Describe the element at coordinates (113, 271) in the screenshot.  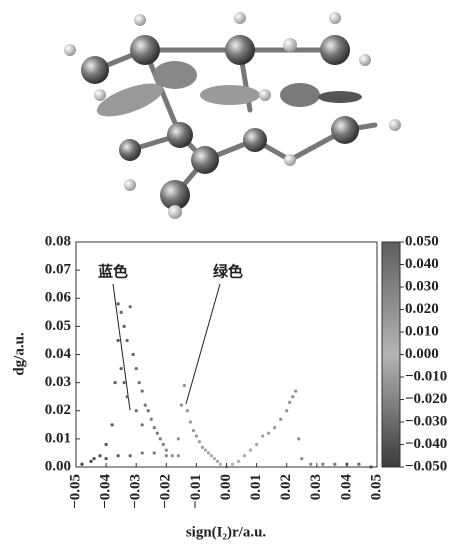
I see `annotation: 蓝色` at that location.